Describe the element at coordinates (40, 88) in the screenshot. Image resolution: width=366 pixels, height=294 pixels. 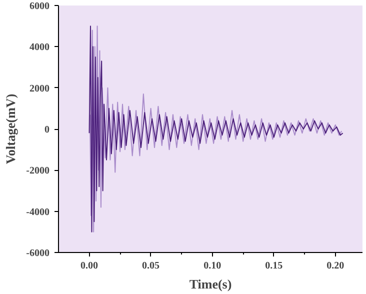
I see `y-tick-label: 2000` at that location.